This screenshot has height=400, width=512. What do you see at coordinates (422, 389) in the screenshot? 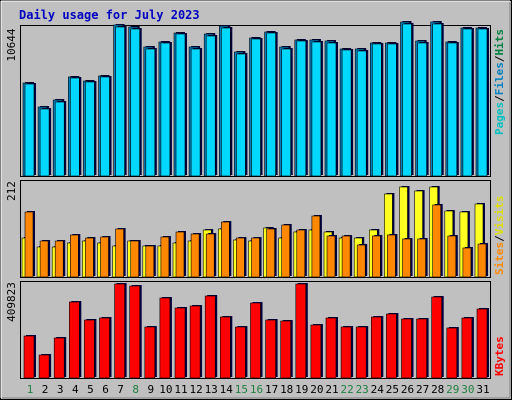
I see `day-label: 27` at bounding box center [422, 389].